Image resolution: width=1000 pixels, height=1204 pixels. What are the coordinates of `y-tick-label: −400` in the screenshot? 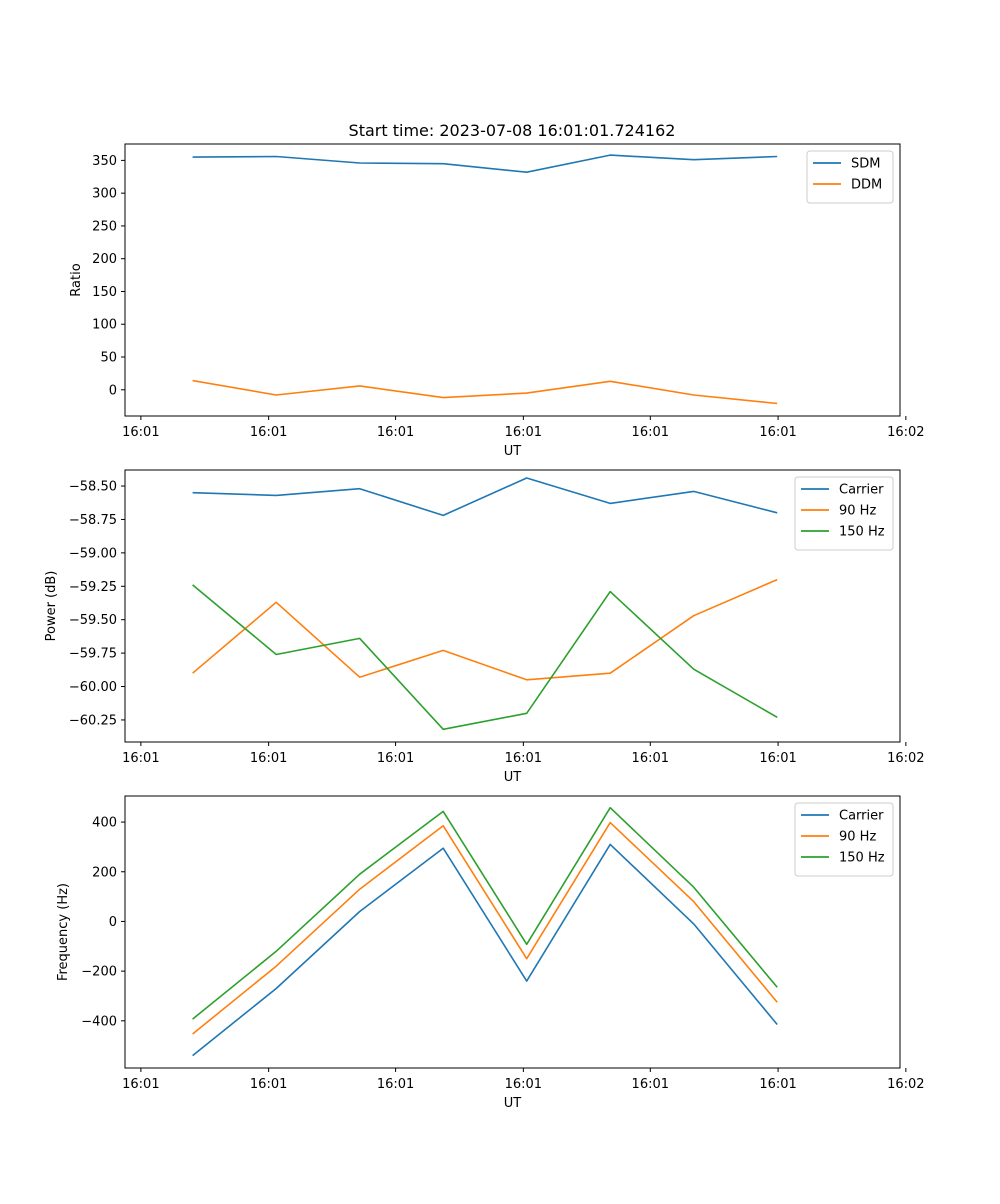 It's located at (99, 1021).